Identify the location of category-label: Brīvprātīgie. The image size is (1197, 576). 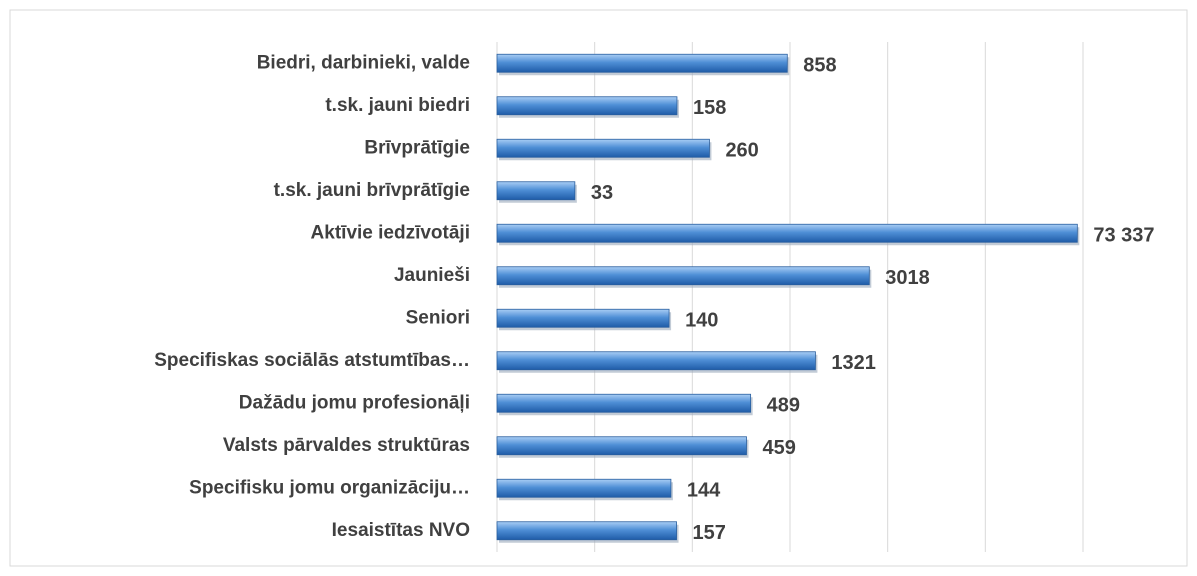
(417, 147).